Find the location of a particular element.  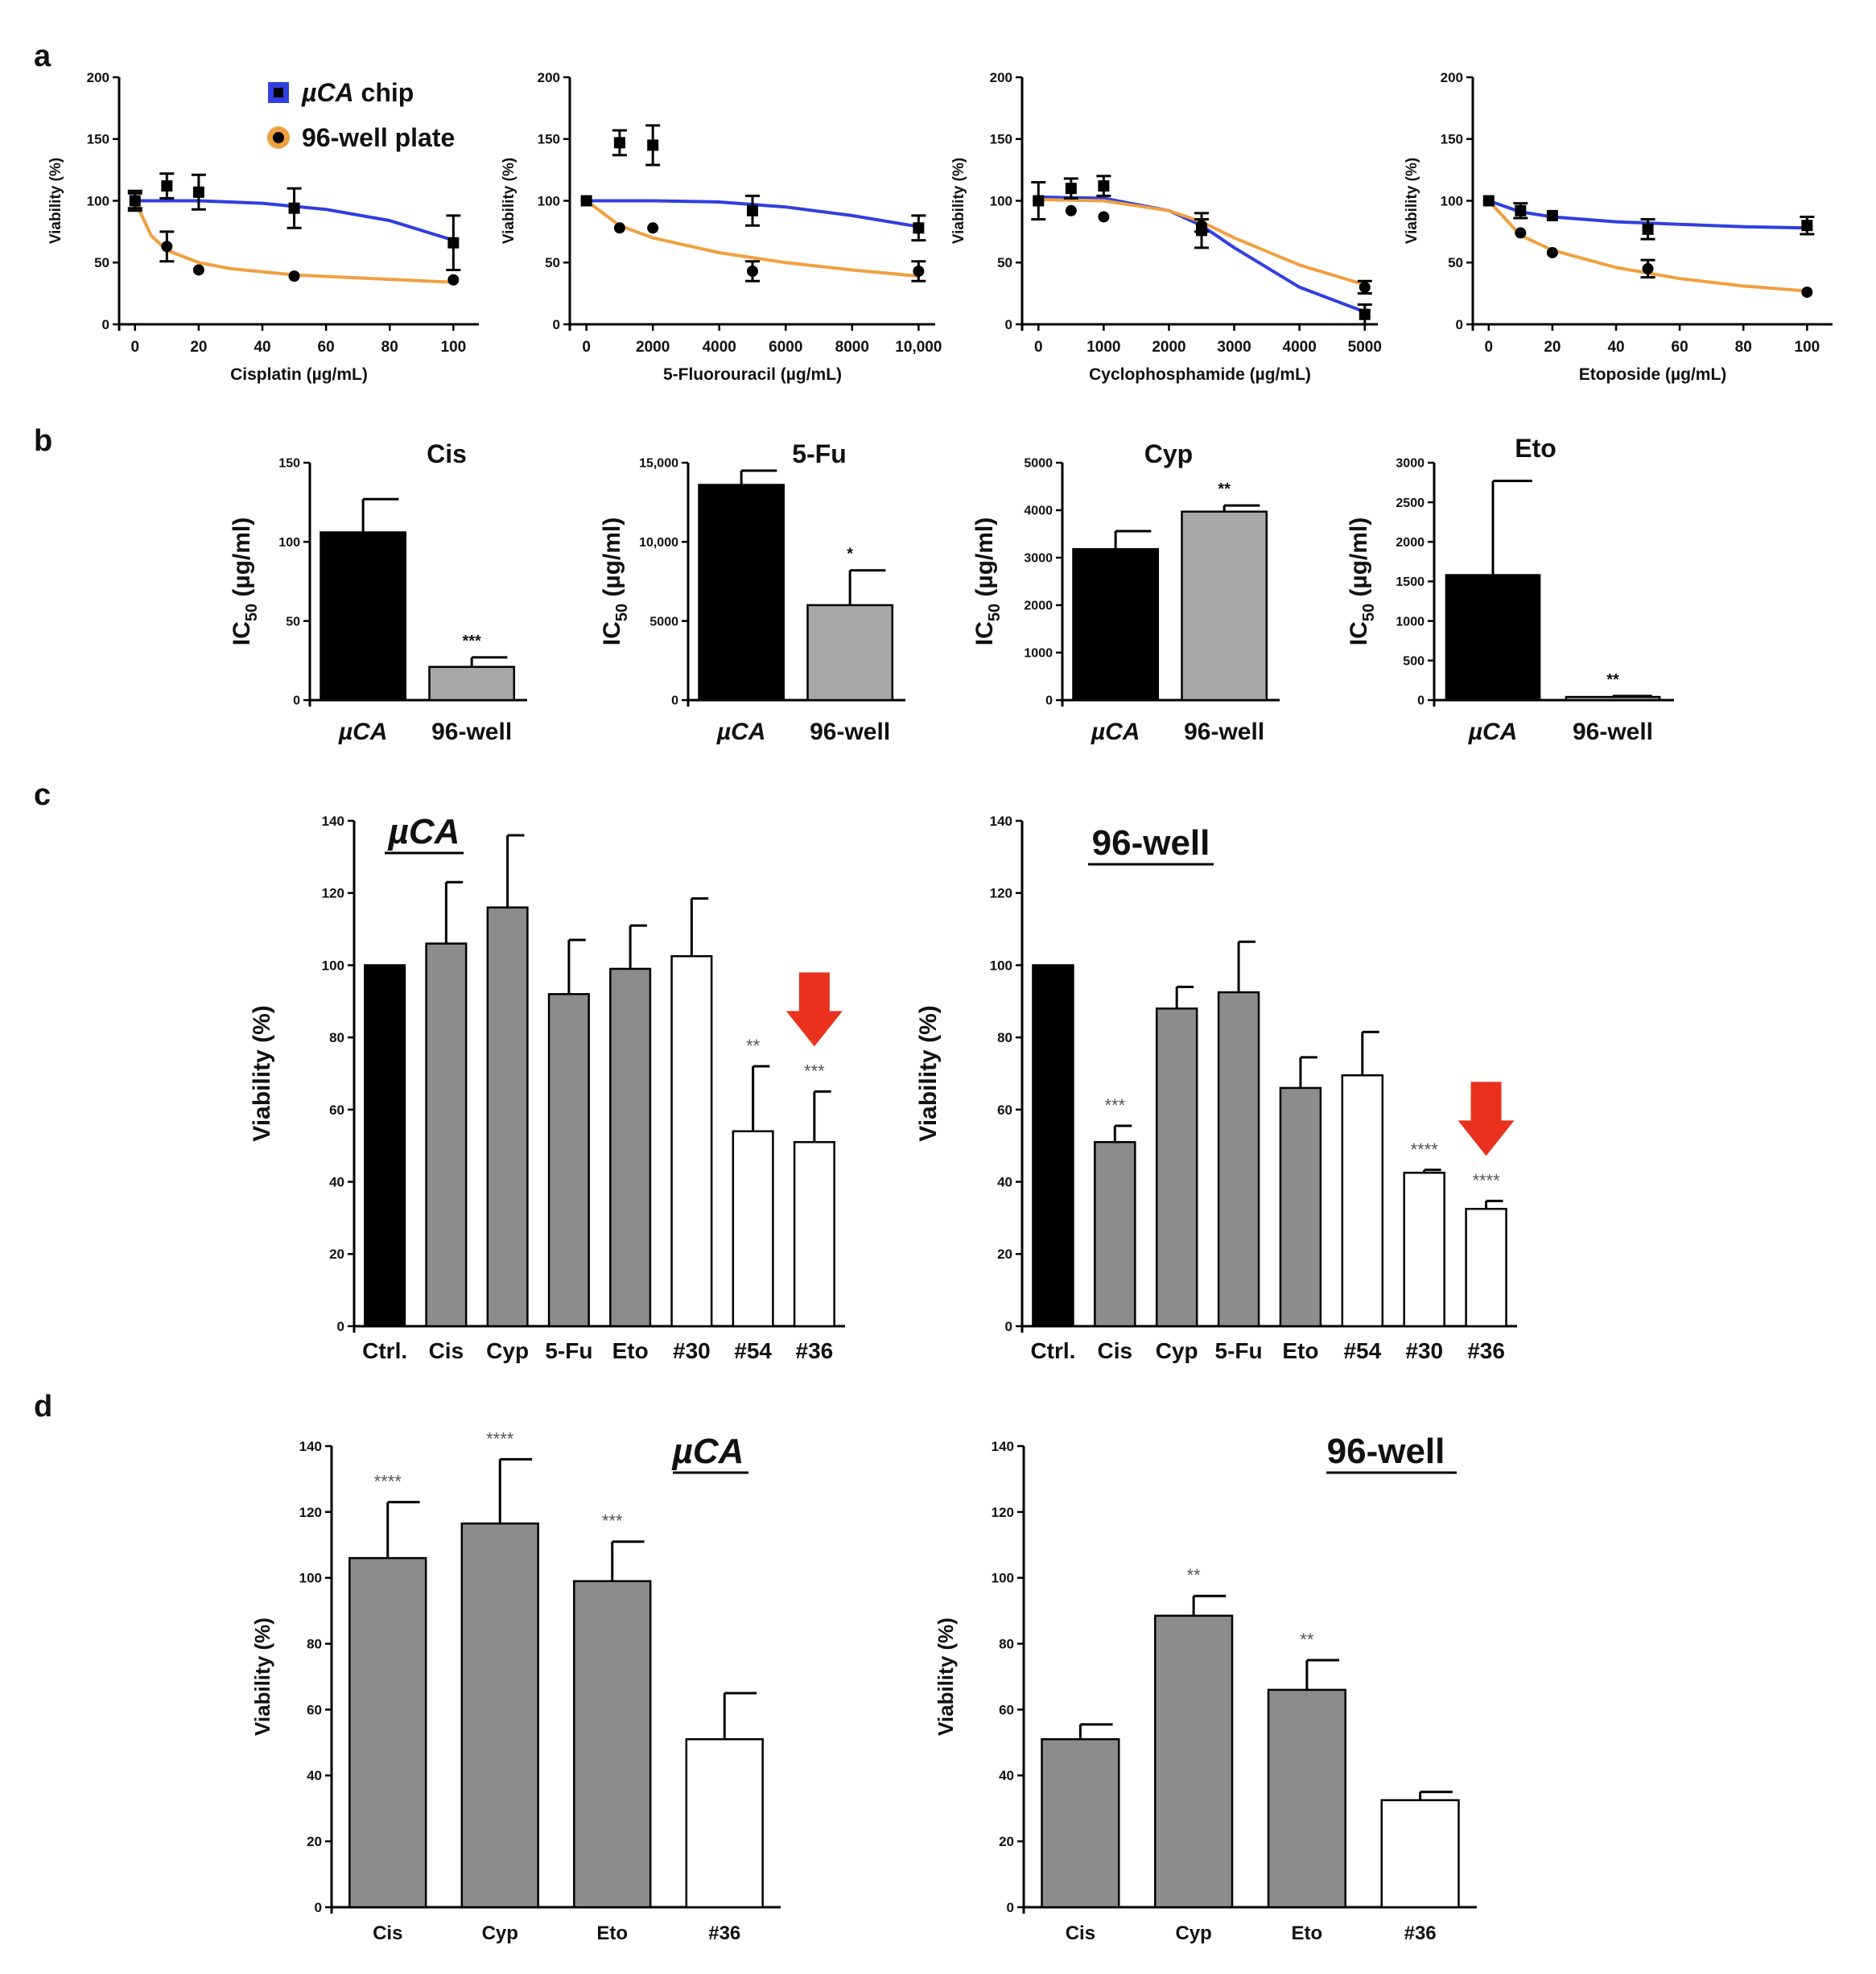

x-axis-label: Cyclophosphamide (µg/mL) is located at coordinates (1200, 374).